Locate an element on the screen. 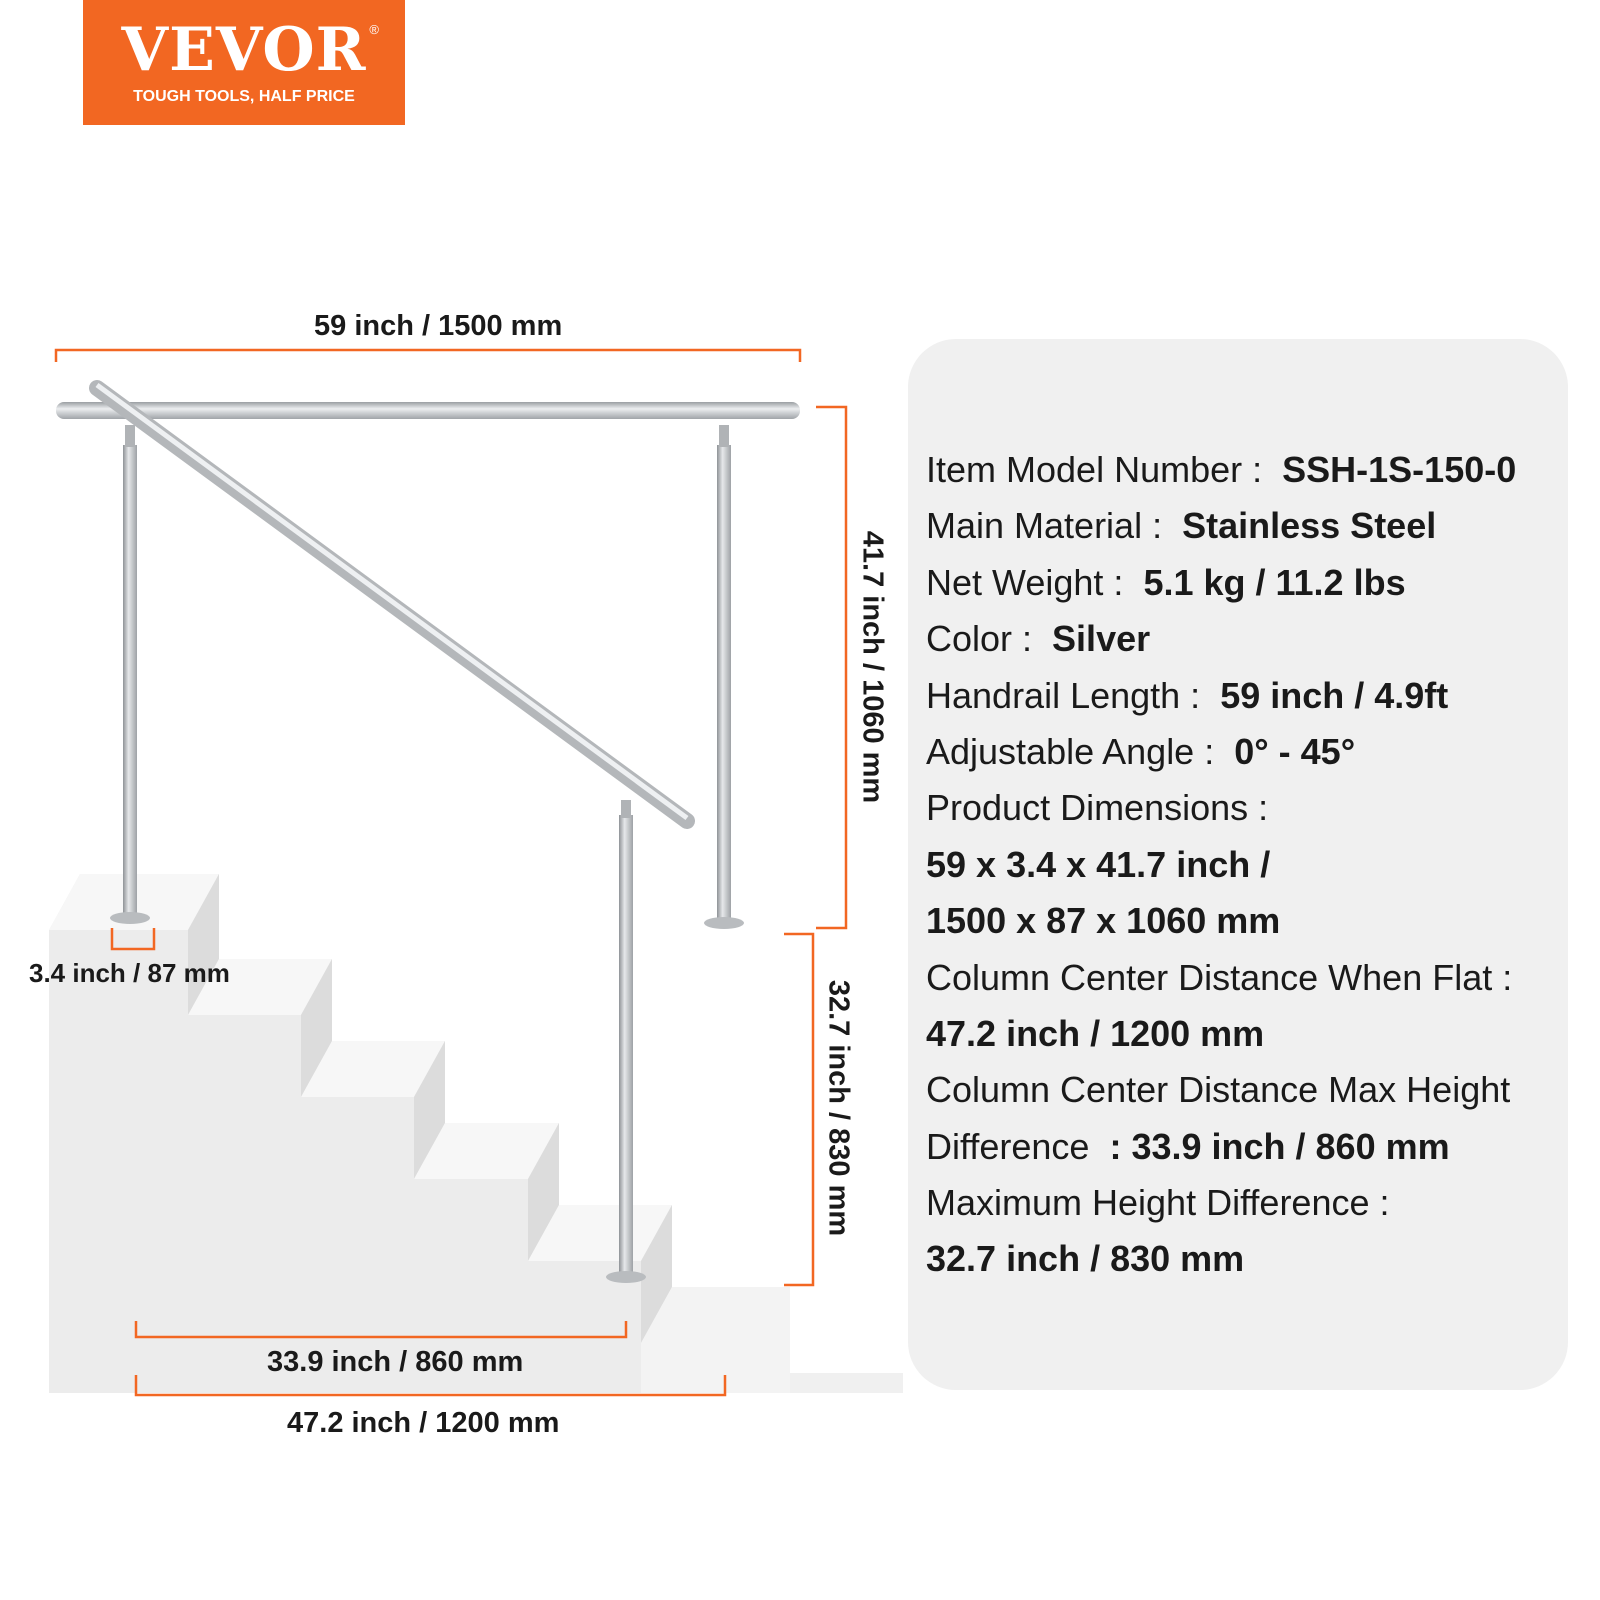  spec-row: Column Center Distance When Flat : is located at coordinates (1221, 978).